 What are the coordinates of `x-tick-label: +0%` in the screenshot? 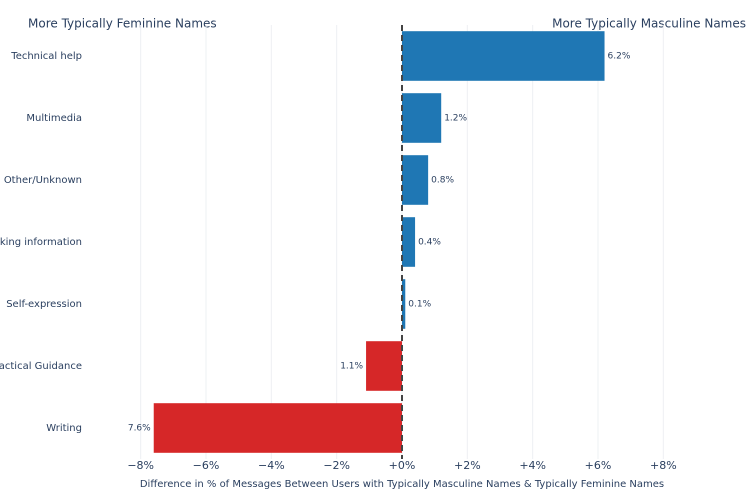 It's located at (402, 465).